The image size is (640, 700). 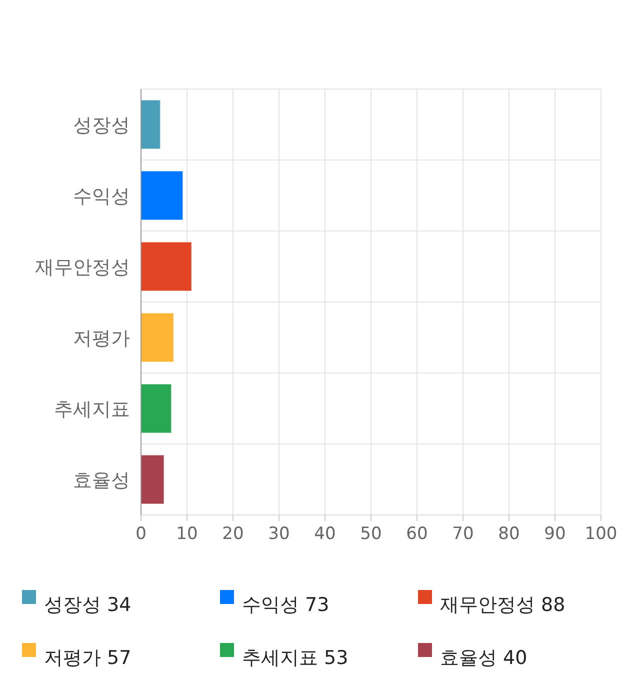 What do you see at coordinates (371, 534) in the screenshot?
I see `x-tick-label: 50` at bounding box center [371, 534].